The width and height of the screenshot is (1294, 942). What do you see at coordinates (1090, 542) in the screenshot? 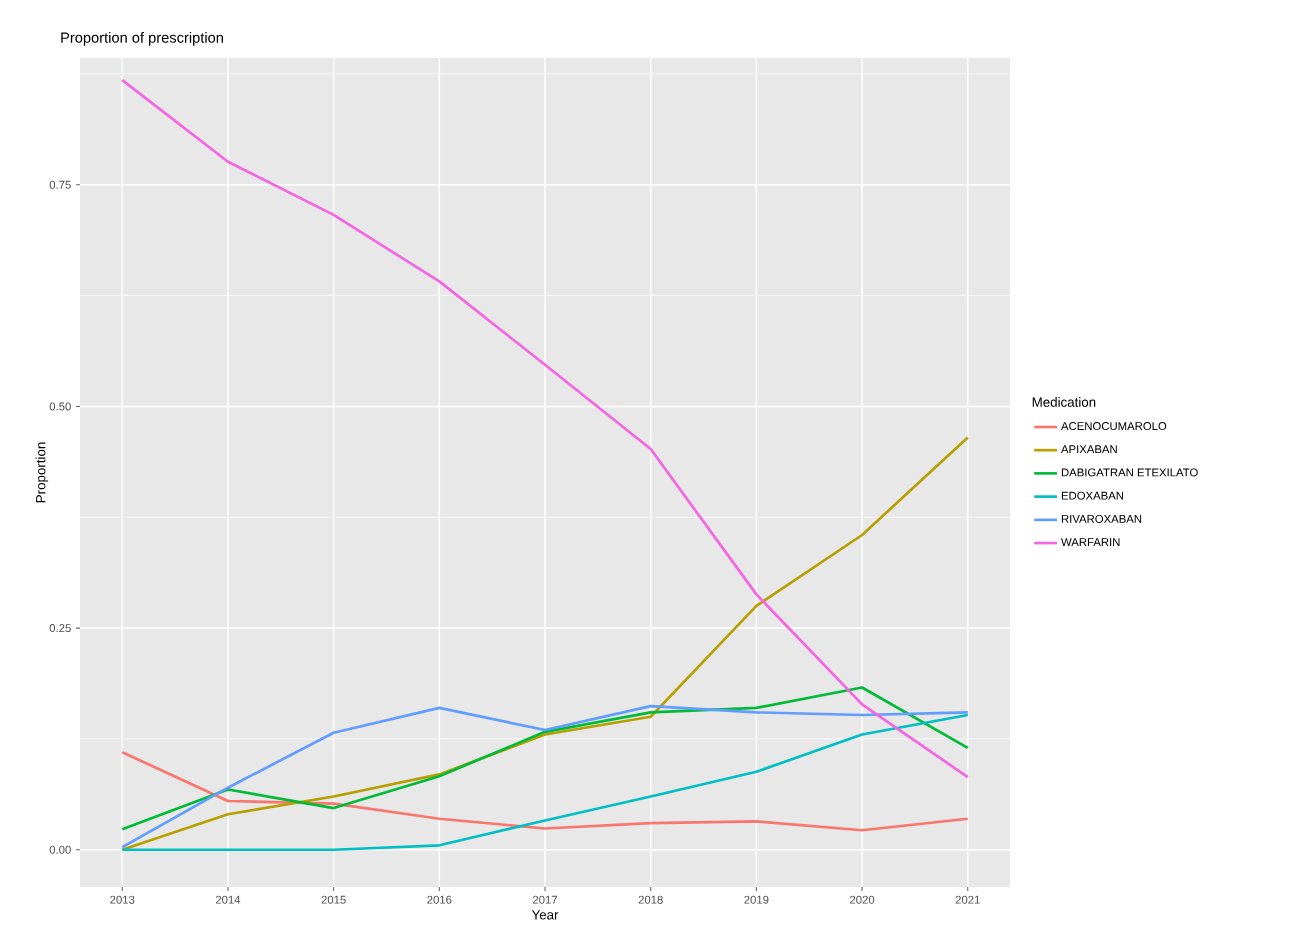
I see `legend-label: WARFARIN` at bounding box center [1090, 542].